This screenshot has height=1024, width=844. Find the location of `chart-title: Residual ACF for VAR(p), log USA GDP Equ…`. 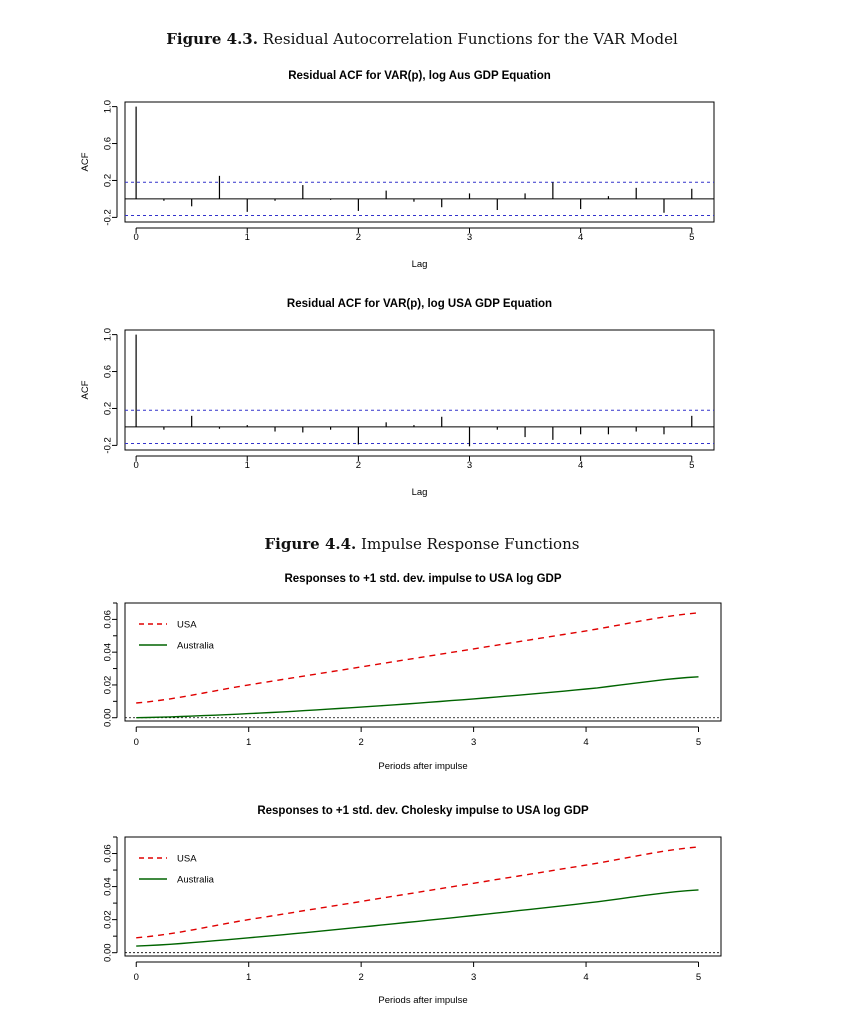

chart-title: Residual ACF for VAR(p), log USA GDP Equ… is located at coordinates (419, 304).